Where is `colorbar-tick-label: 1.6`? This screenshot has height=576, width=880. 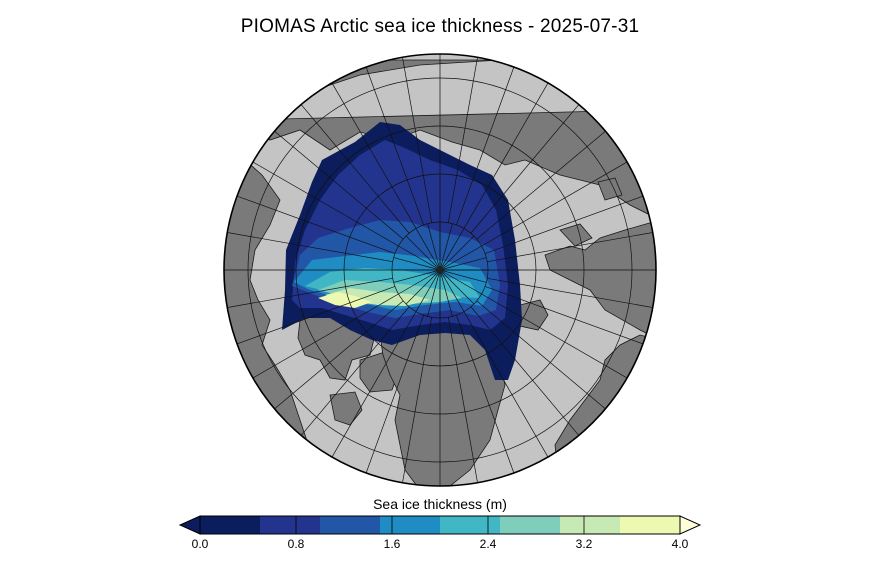 colorbar-tick-label: 1.6 is located at coordinates (392, 544).